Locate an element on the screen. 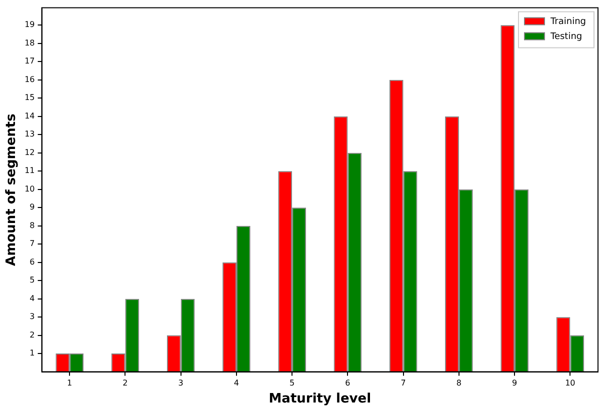 The width and height of the screenshot is (600, 409). y-tick-label: 8 is located at coordinates (32, 225).